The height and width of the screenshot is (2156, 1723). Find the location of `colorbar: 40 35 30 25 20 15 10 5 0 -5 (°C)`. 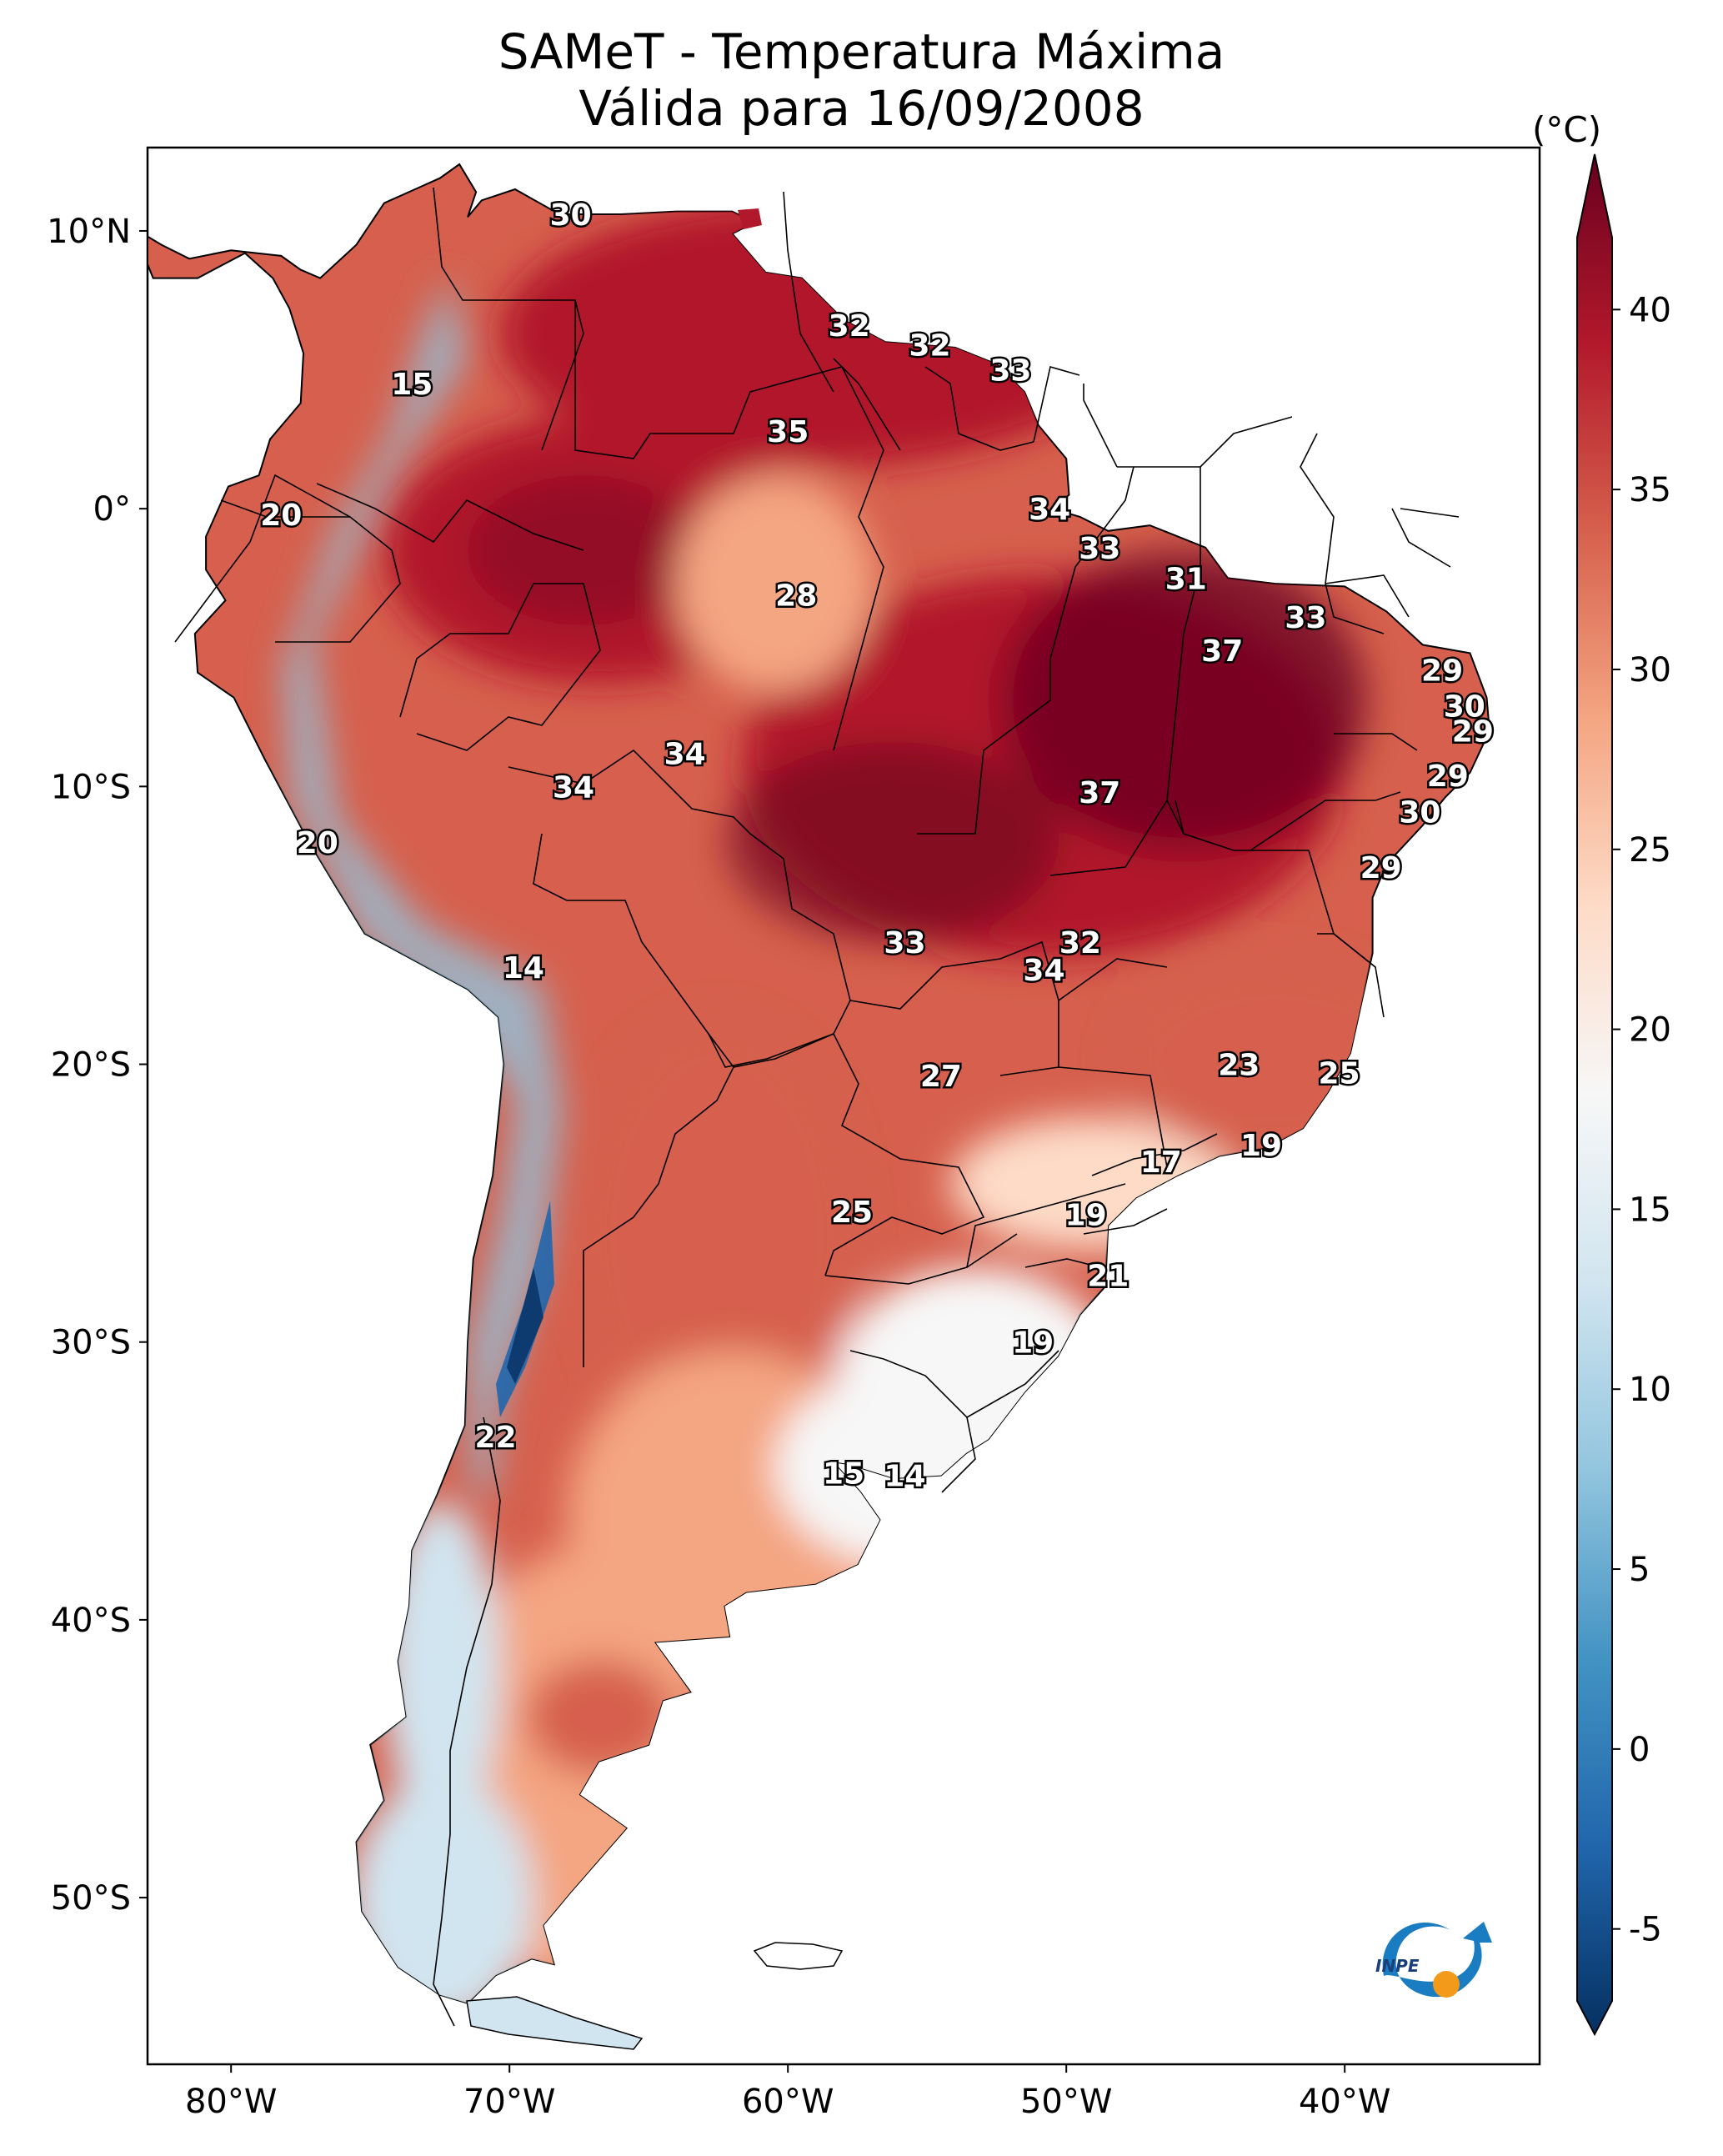

colorbar: 40 35 30 25 20 15 10 5 0 -5 (°C) is located at coordinates (1601, 1073).